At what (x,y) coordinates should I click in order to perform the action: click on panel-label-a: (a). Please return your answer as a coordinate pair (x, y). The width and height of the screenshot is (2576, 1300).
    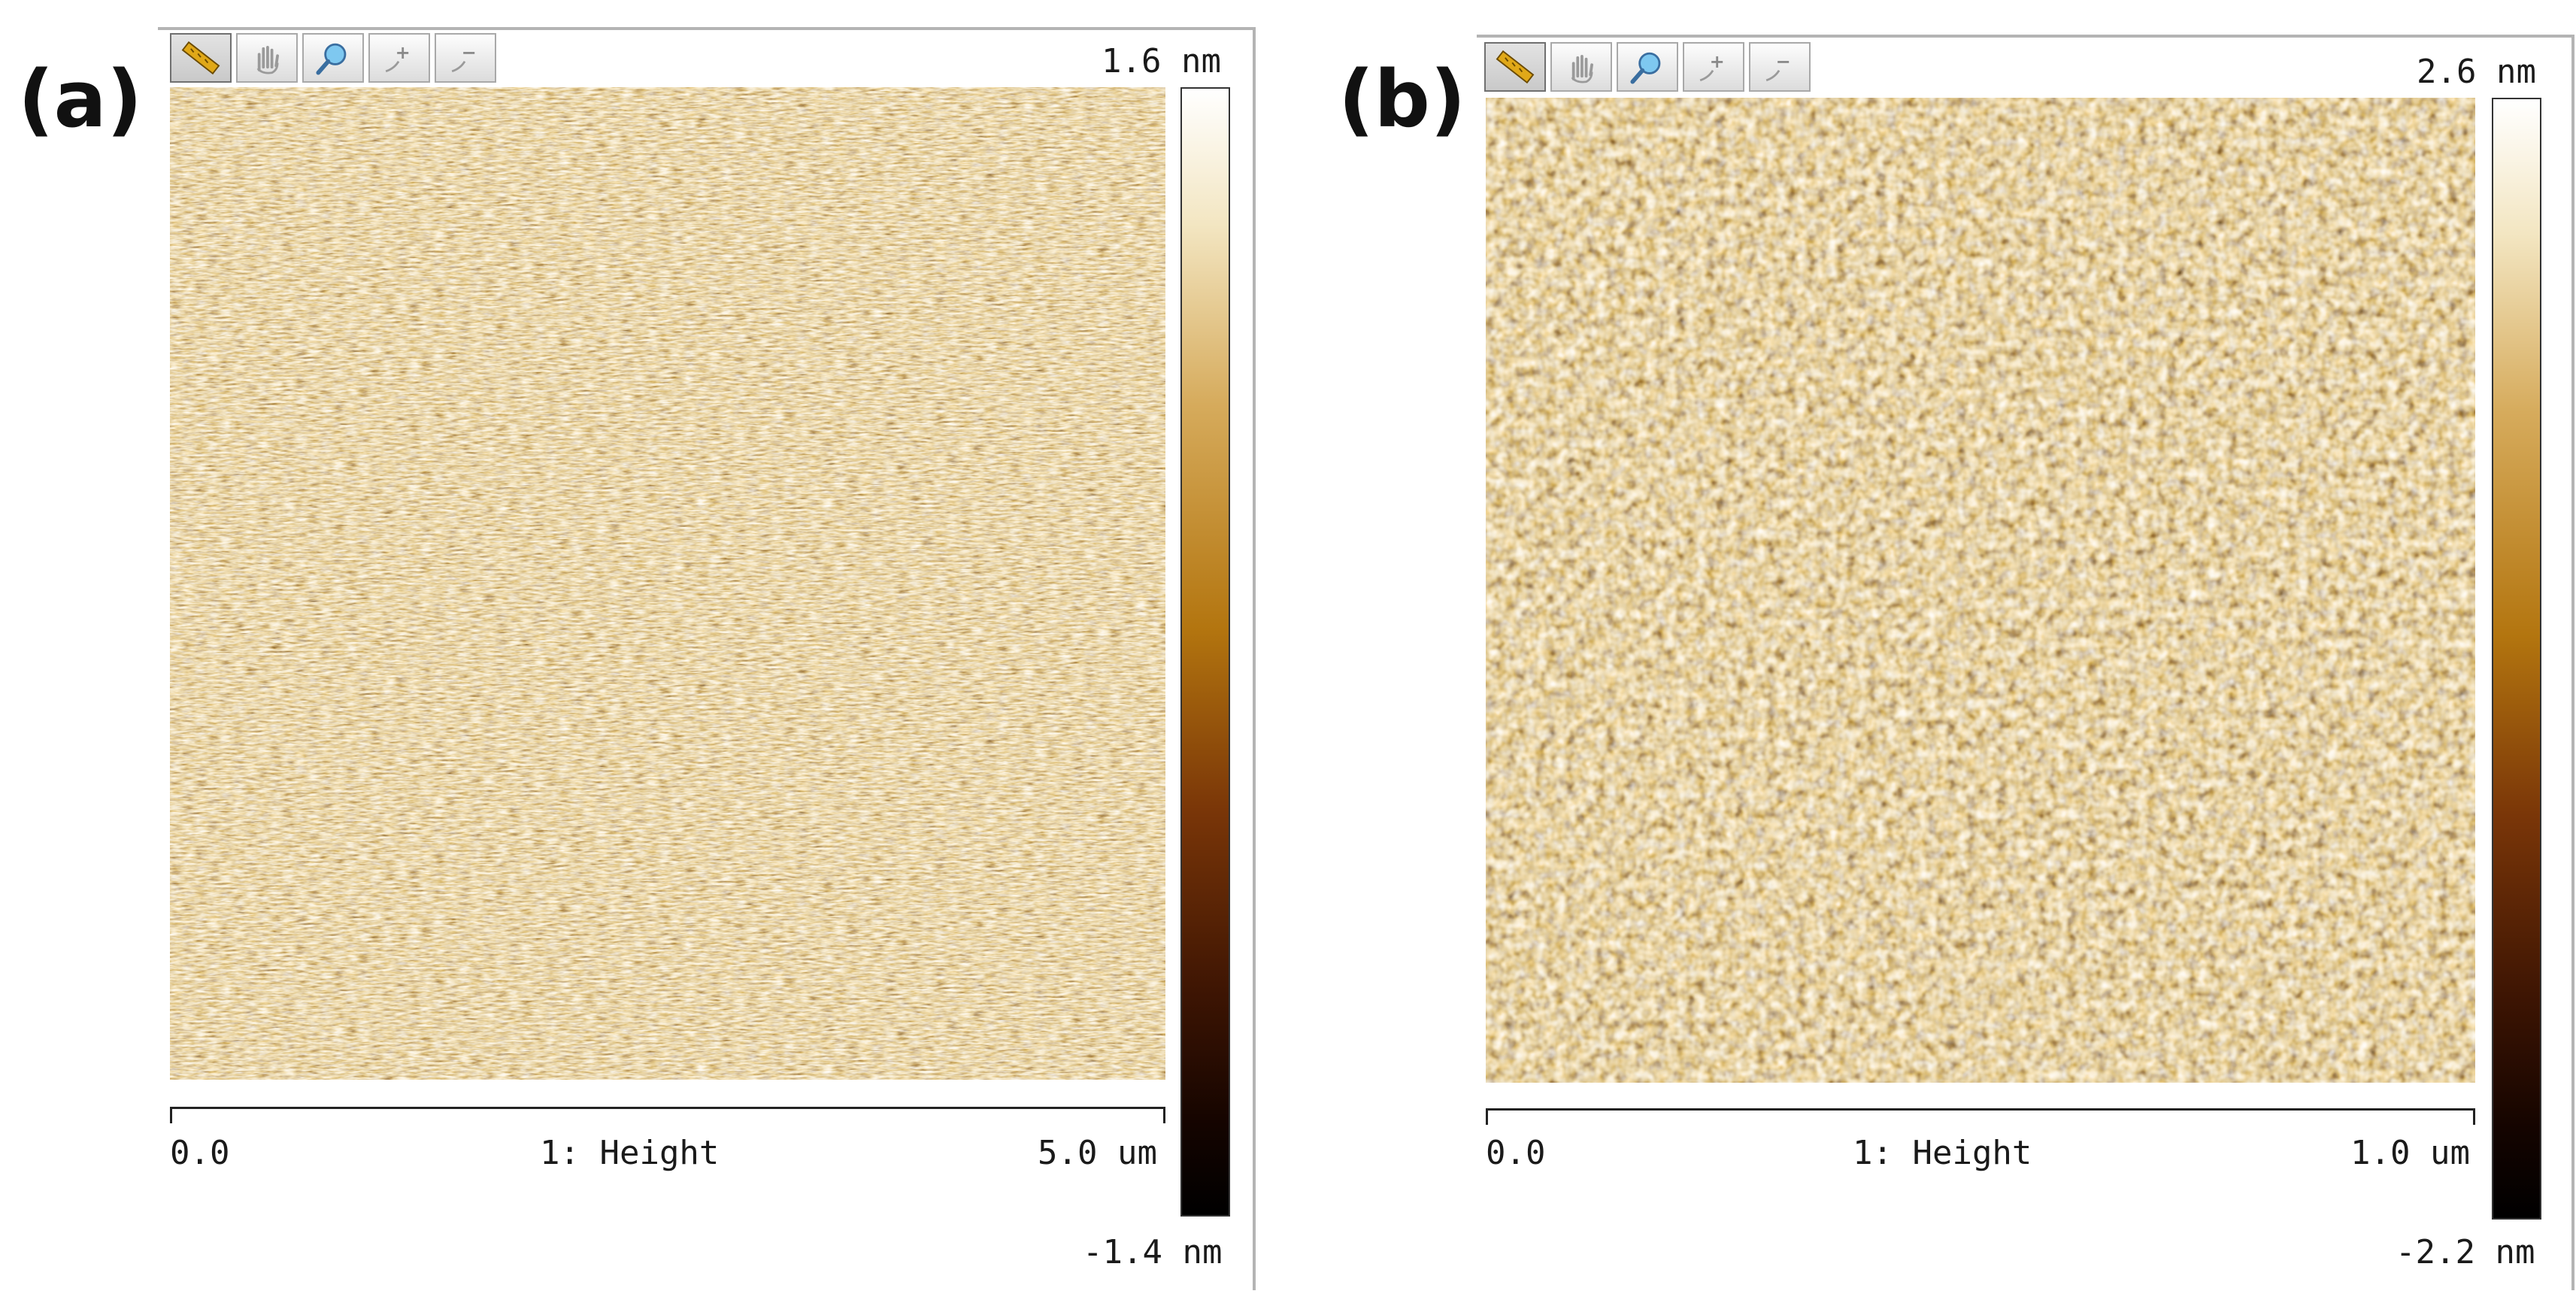
    Looking at the image, I should click on (80, 99).